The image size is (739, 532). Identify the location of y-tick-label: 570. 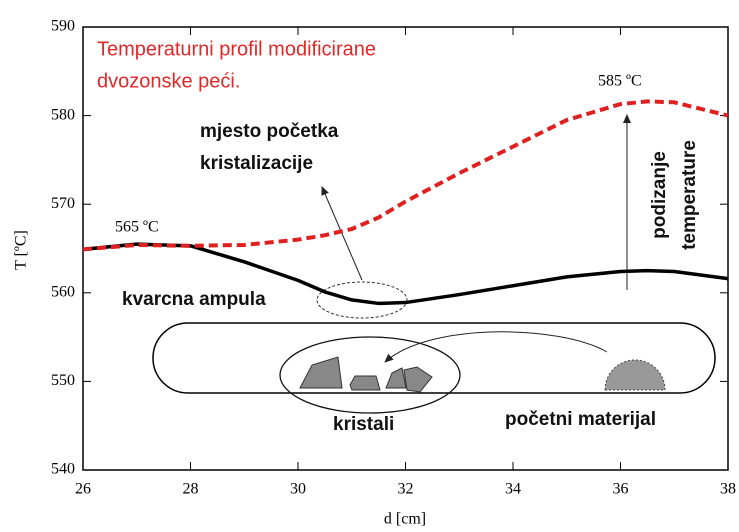
(63, 203).